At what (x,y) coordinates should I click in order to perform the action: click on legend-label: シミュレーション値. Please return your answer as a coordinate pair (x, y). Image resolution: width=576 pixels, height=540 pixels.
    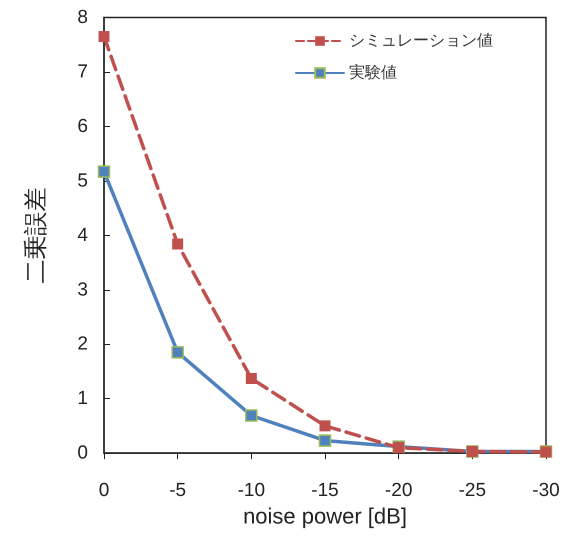
    Looking at the image, I should click on (421, 41).